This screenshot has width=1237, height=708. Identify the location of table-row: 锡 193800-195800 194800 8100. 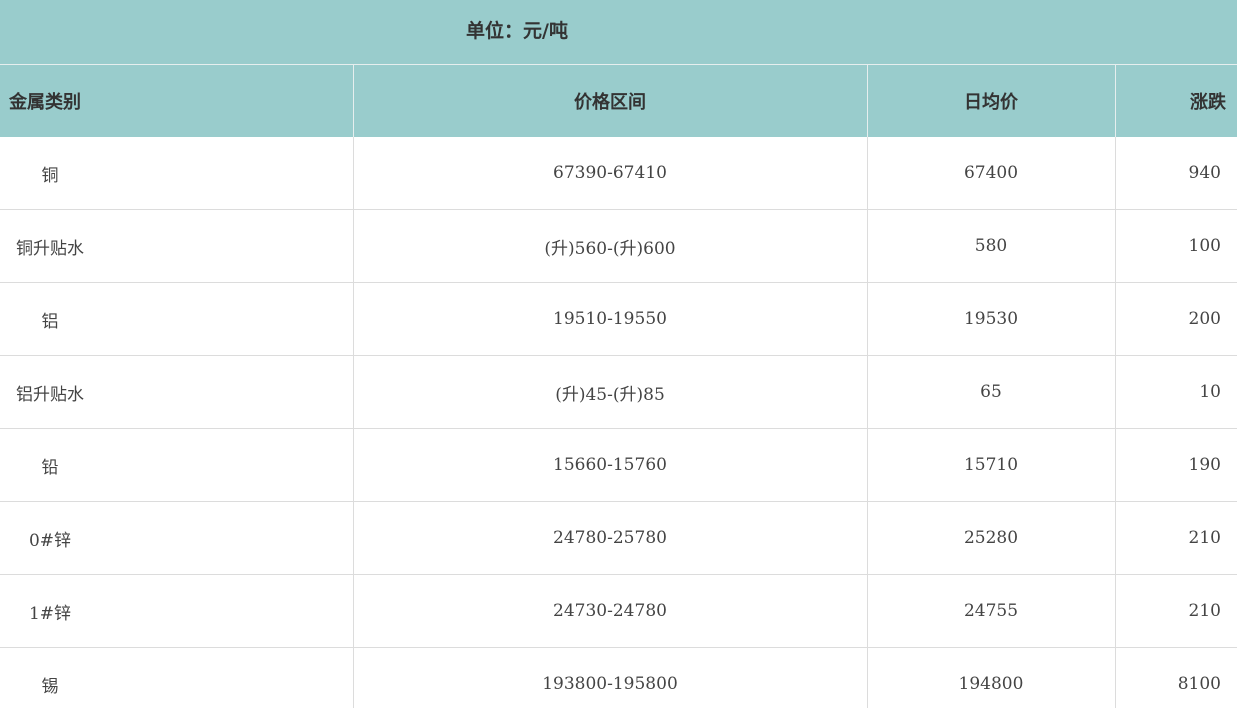
(618, 677).